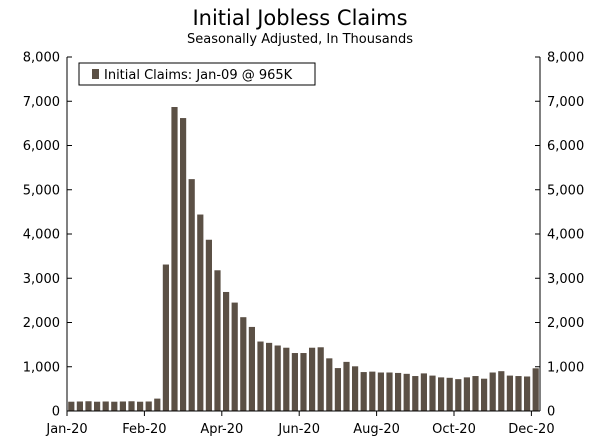 The width and height of the screenshot is (600, 442). I want to click on chart-subtitle: Seasonally Adjusted, In Thousands, so click(300, 39).